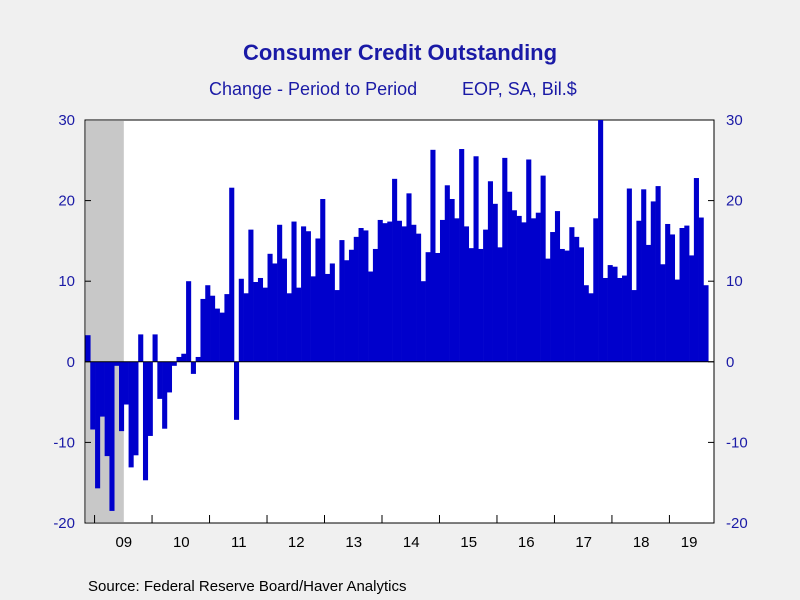  What do you see at coordinates (734, 201) in the screenshot?
I see `y-tick-label-right: 20` at bounding box center [734, 201].